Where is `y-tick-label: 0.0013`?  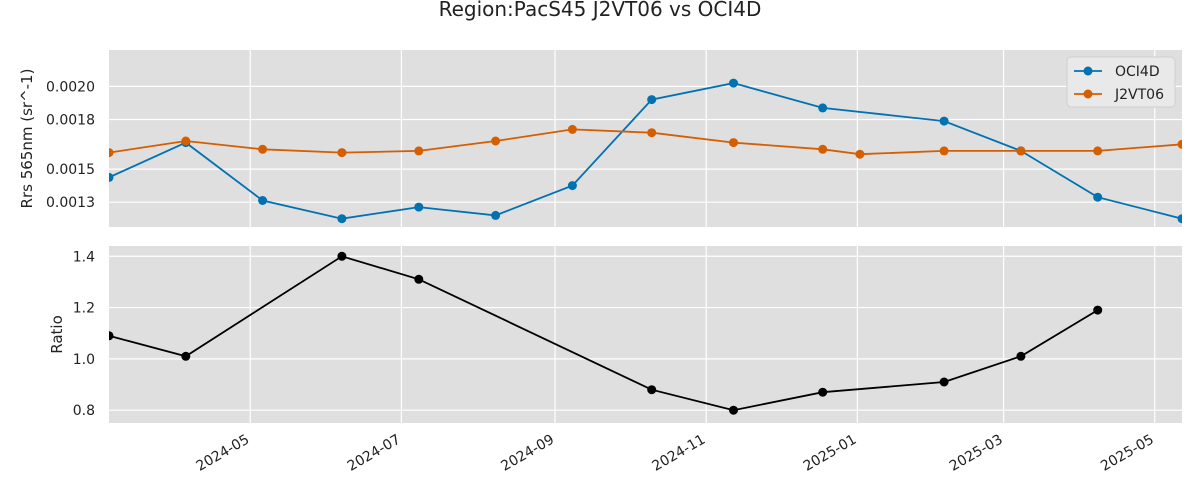
y-tick-label: 0.0013 is located at coordinates (70, 203).